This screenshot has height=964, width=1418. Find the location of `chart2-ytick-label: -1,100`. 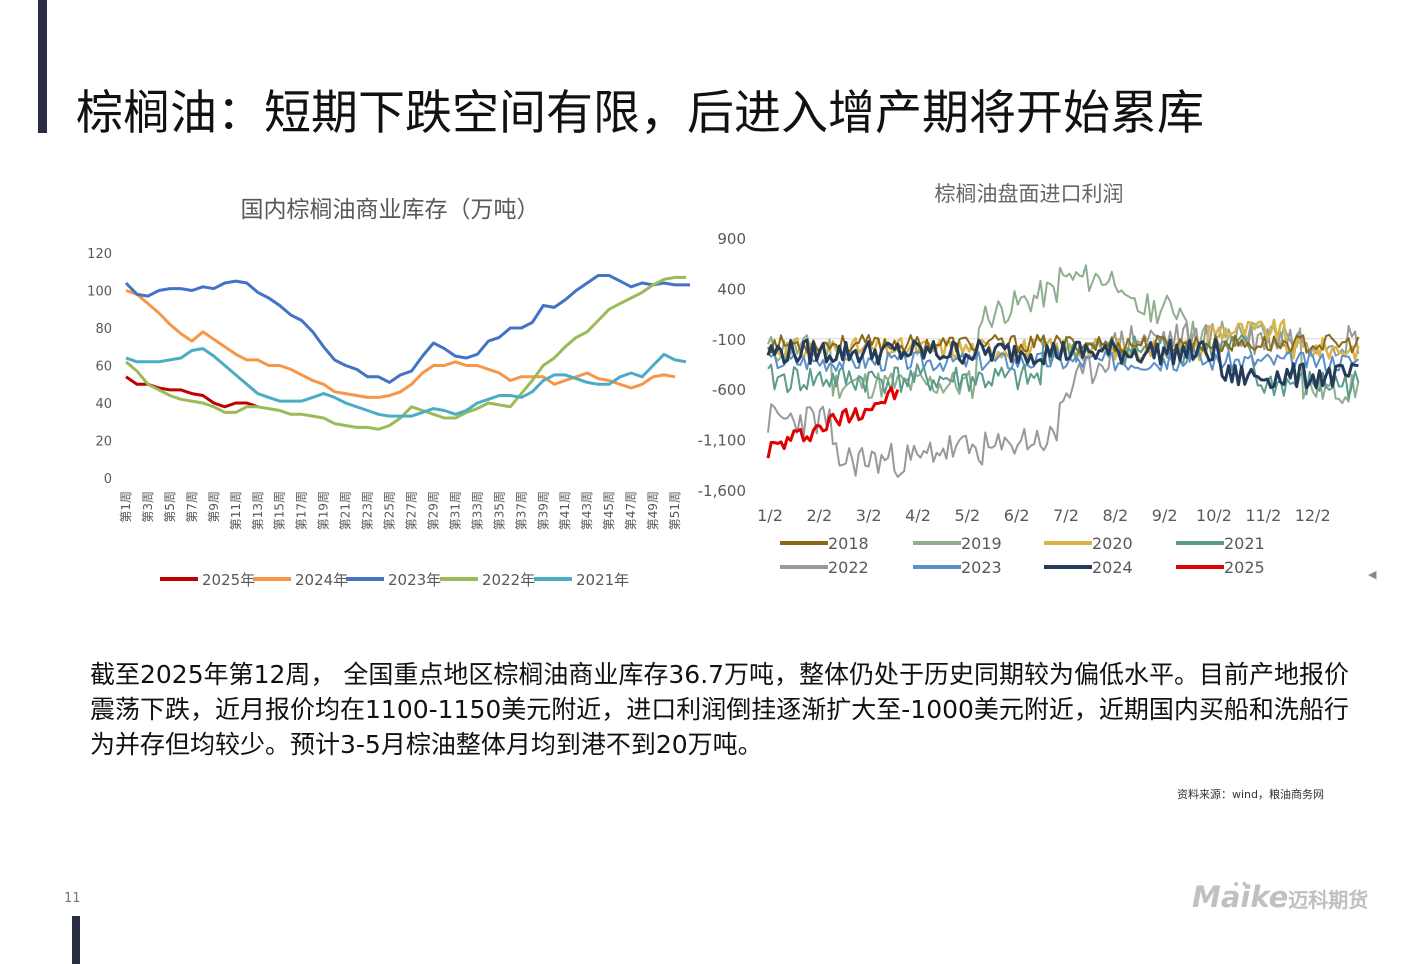

chart2-ytick-label: -1,100 is located at coordinates (722, 441).